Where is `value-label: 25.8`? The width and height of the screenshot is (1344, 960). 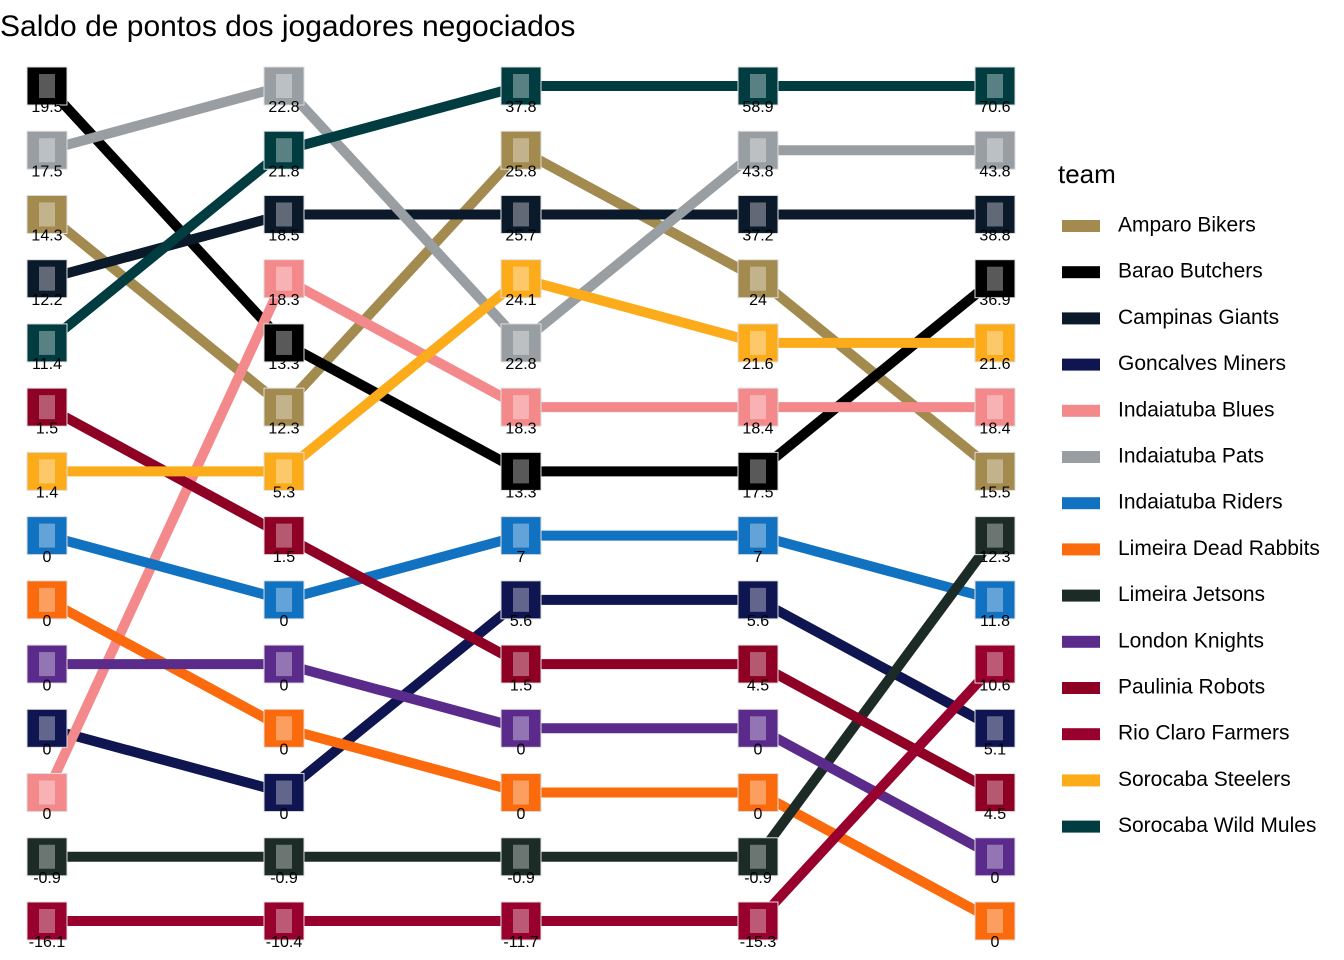 value-label: 25.8 is located at coordinates (520, 171).